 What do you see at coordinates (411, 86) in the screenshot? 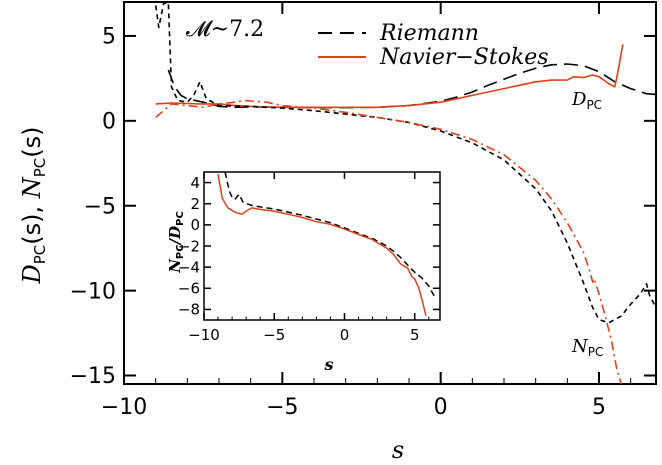
I see `series-riemann_D` at bounding box center [411, 86].